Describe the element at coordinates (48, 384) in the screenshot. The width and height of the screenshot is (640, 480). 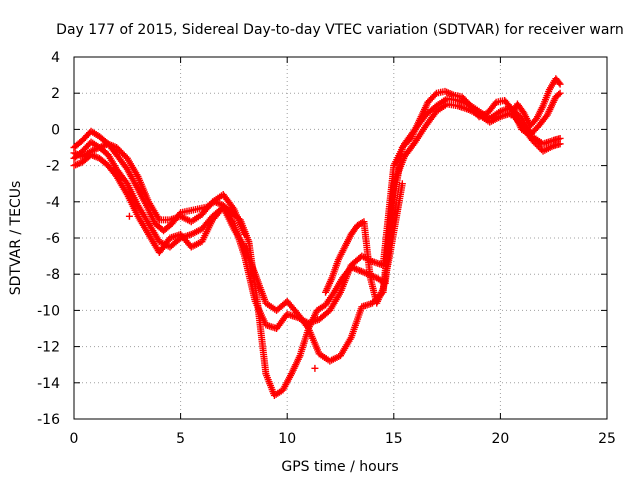
I see `y-tick-label: -14` at that location.